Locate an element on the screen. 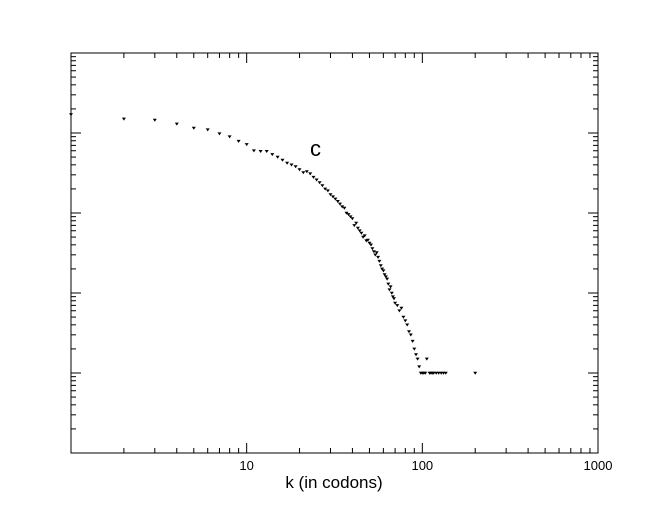 The width and height of the screenshot is (656, 518). x-tick-label: 1000 is located at coordinates (598, 465).